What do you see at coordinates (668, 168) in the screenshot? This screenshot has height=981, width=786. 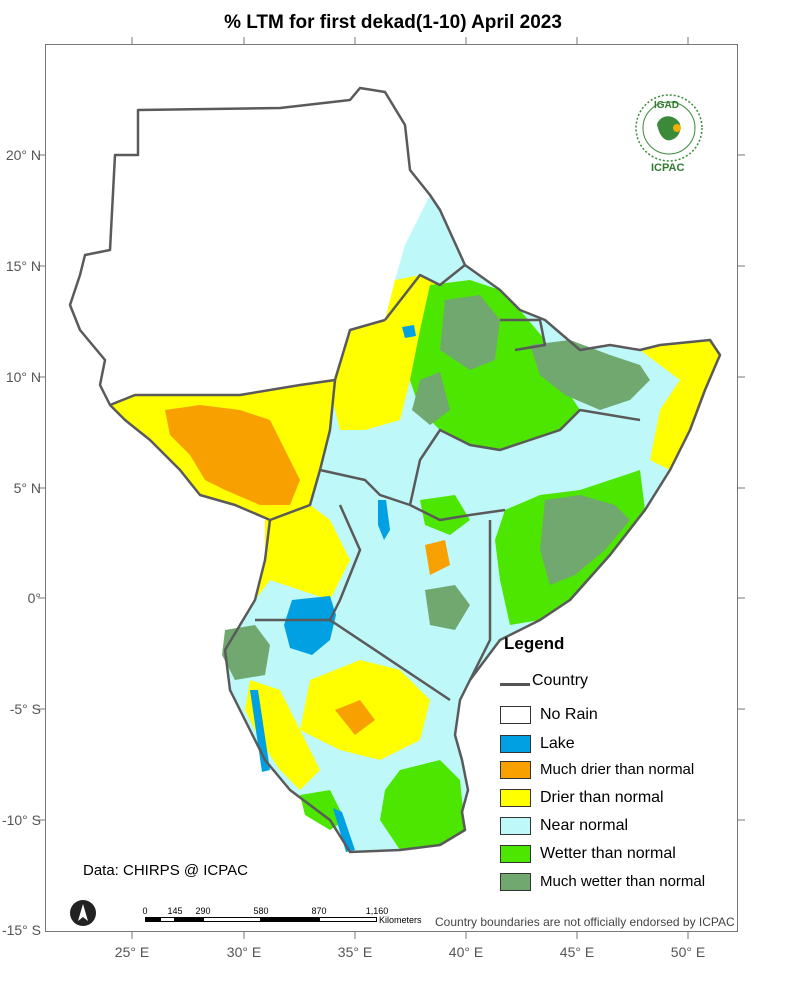 I see `logo-bottom-text: ICPAC` at bounding box center [668, 168].